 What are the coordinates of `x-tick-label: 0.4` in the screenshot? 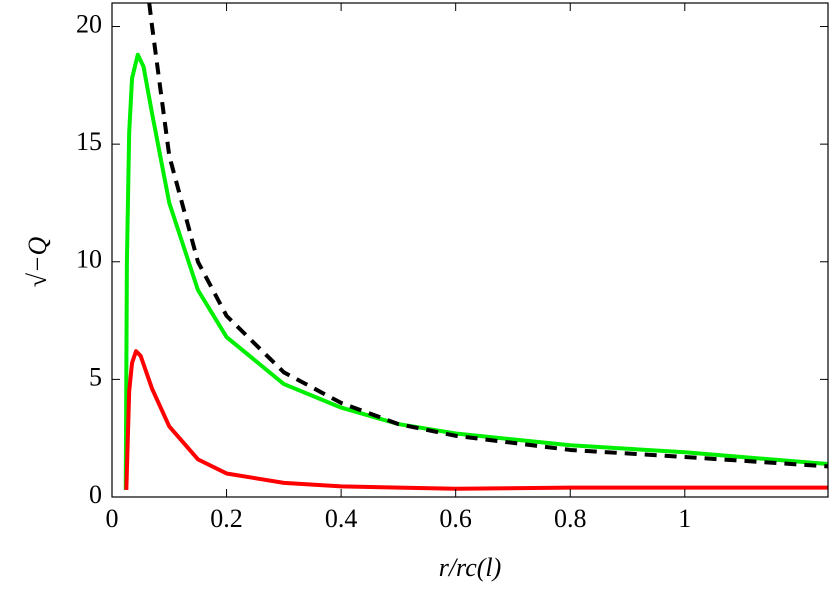 It's located at (341, 518).